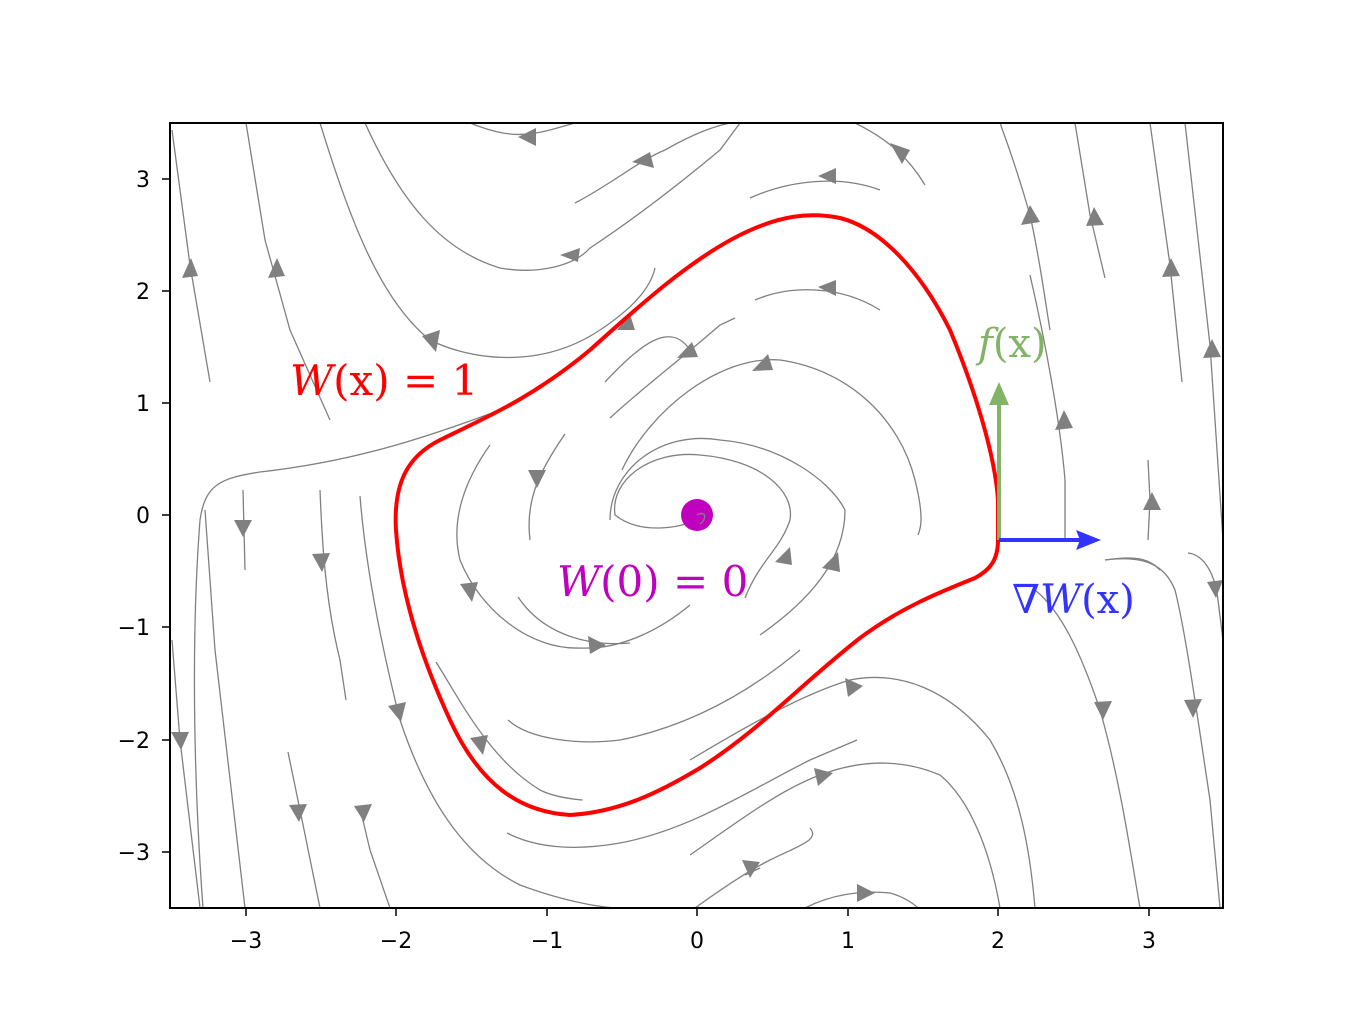 The image size is (1360, 1020). Describe the element at coordinates (697, 941) in the screenshot. I see `x-tick-label: 0` at that location.